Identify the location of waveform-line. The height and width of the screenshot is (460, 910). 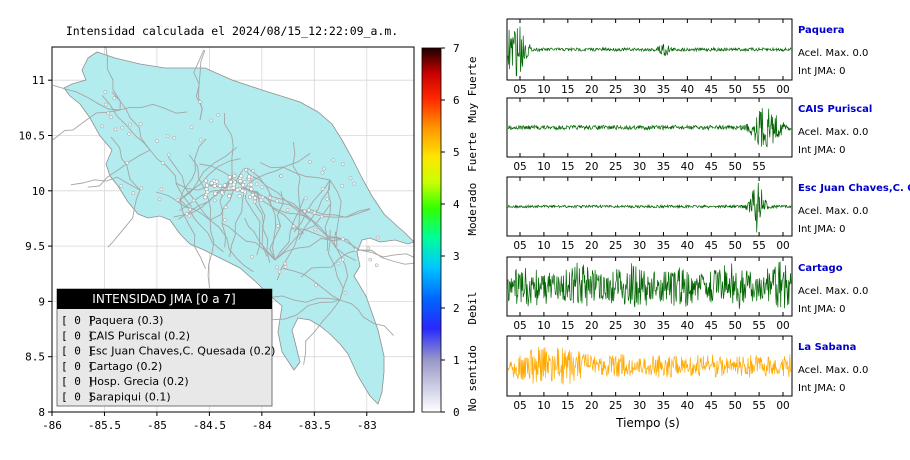
(649, 128).